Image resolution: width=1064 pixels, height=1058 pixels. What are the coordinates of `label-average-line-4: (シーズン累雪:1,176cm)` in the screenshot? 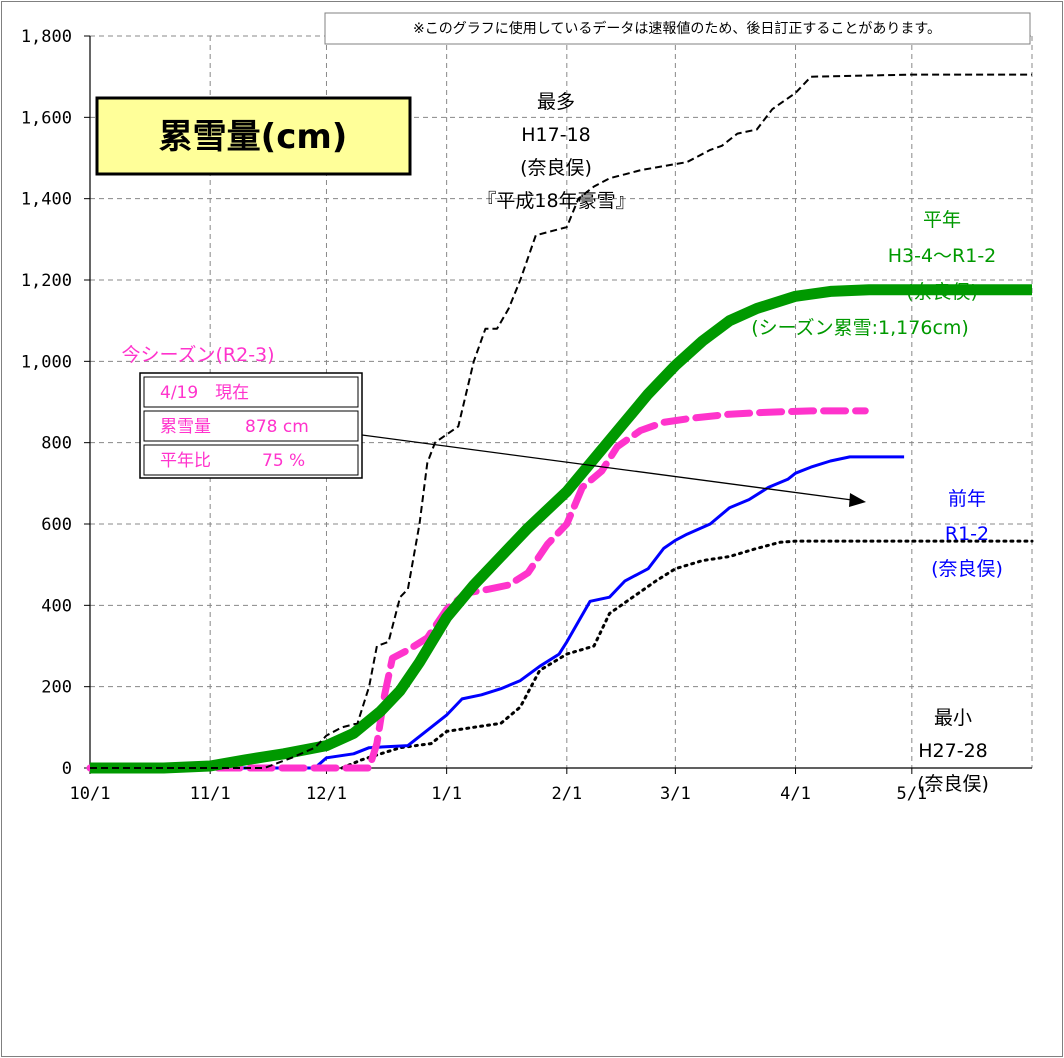 It's located at (860, 328).